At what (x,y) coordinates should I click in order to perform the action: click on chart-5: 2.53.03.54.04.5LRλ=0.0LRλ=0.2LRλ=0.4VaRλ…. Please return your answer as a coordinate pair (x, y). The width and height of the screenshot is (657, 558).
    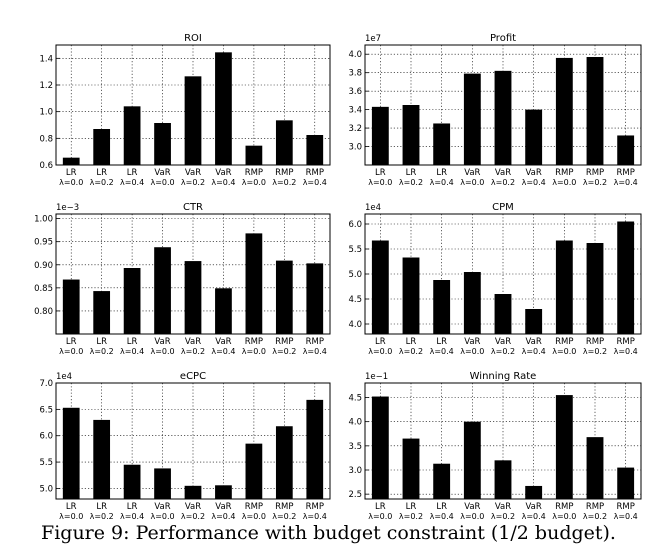
    Looking at the image, I should click on (495, 445).